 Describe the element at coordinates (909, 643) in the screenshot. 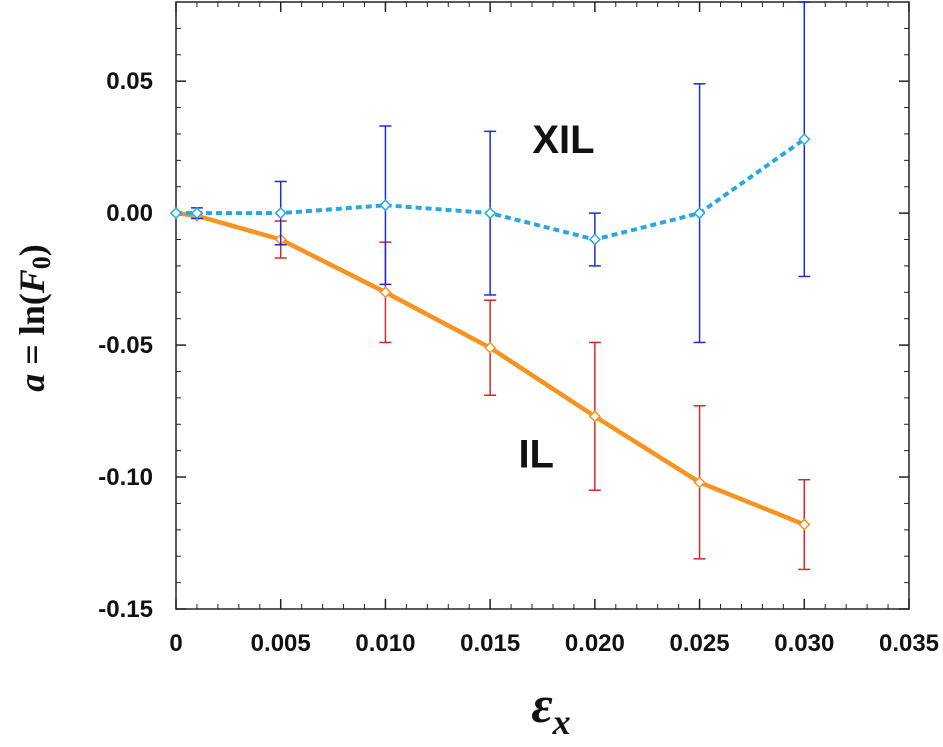

I see `x-tick-label: 0.035` at that location.